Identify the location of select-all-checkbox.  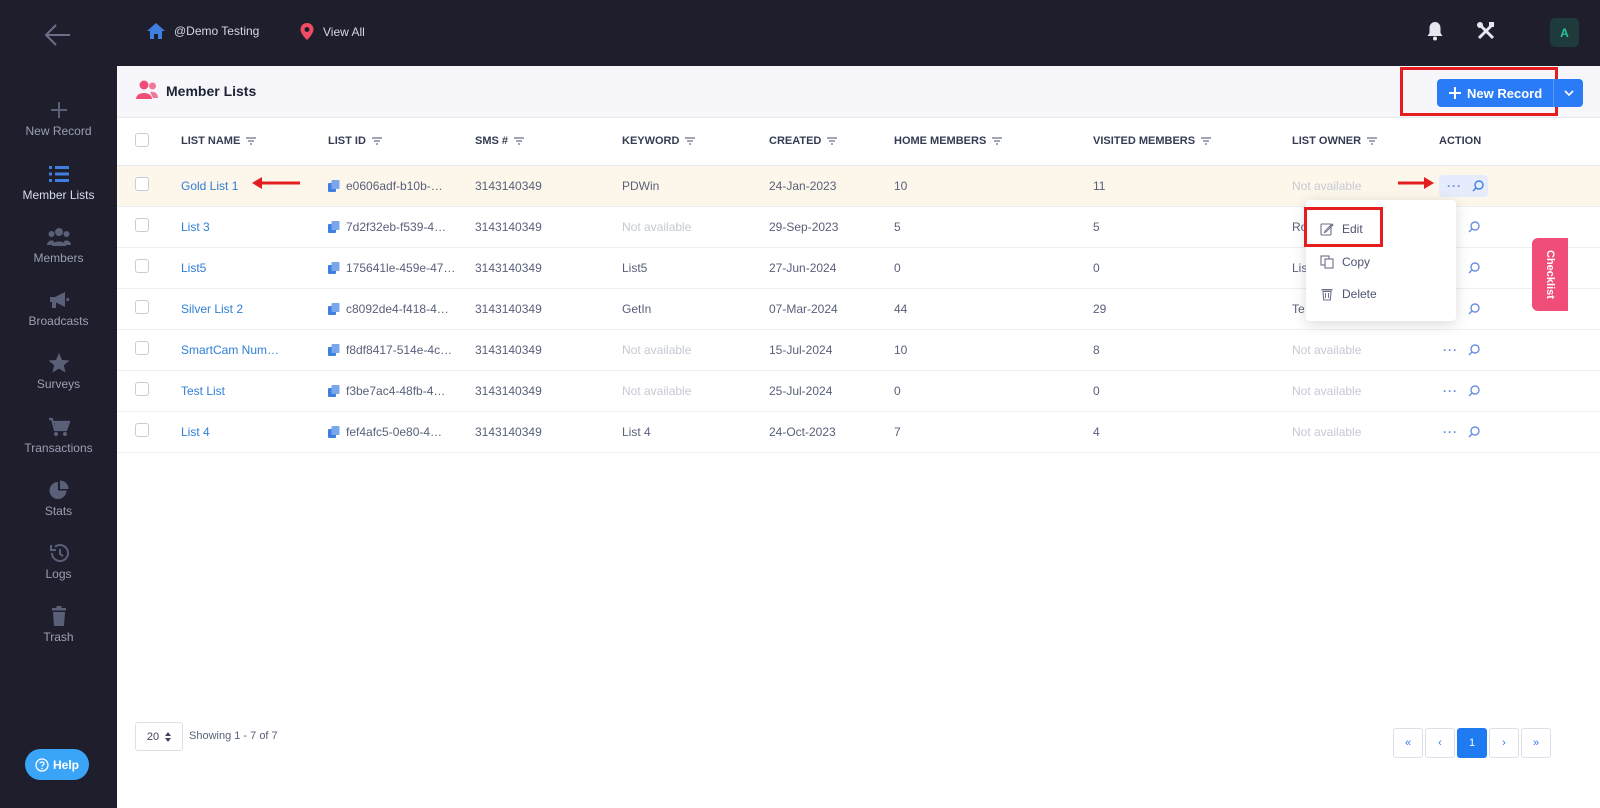
(142, 139).